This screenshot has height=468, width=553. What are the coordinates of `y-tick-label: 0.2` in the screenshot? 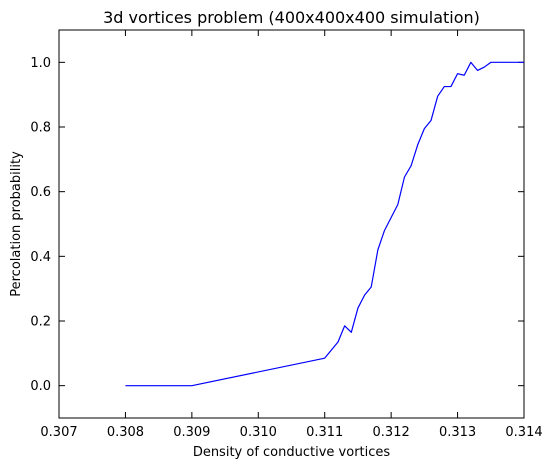 It's located at (40, 322).